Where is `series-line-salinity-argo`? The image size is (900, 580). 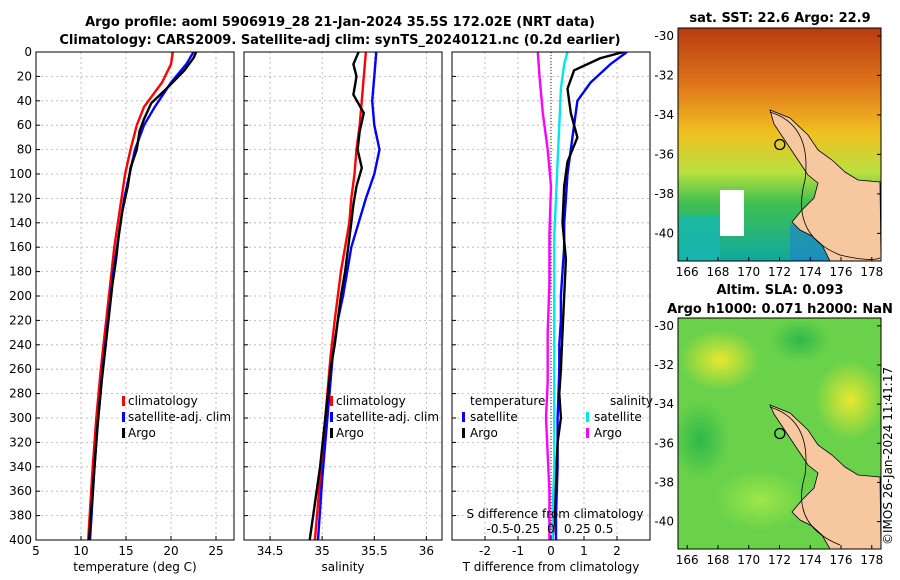
series-line-salinity-argo is located at coordinates (544, 296).